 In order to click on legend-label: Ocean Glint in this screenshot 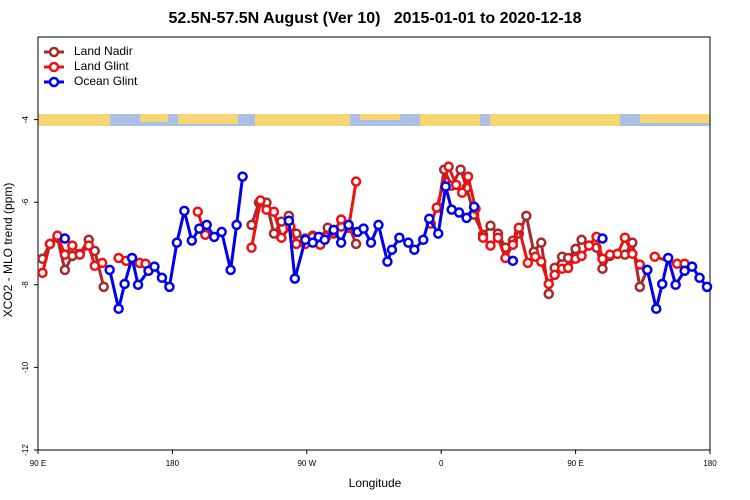, I will do `click(106, 81)`.